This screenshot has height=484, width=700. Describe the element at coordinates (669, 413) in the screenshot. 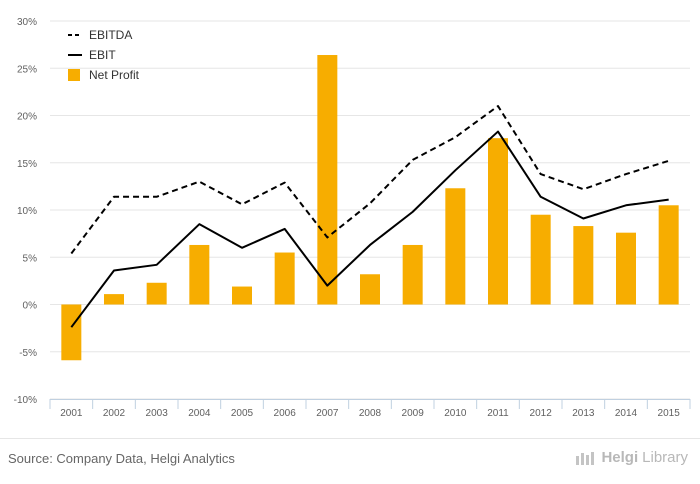

I see `x-tick-label: 2015` at that location.